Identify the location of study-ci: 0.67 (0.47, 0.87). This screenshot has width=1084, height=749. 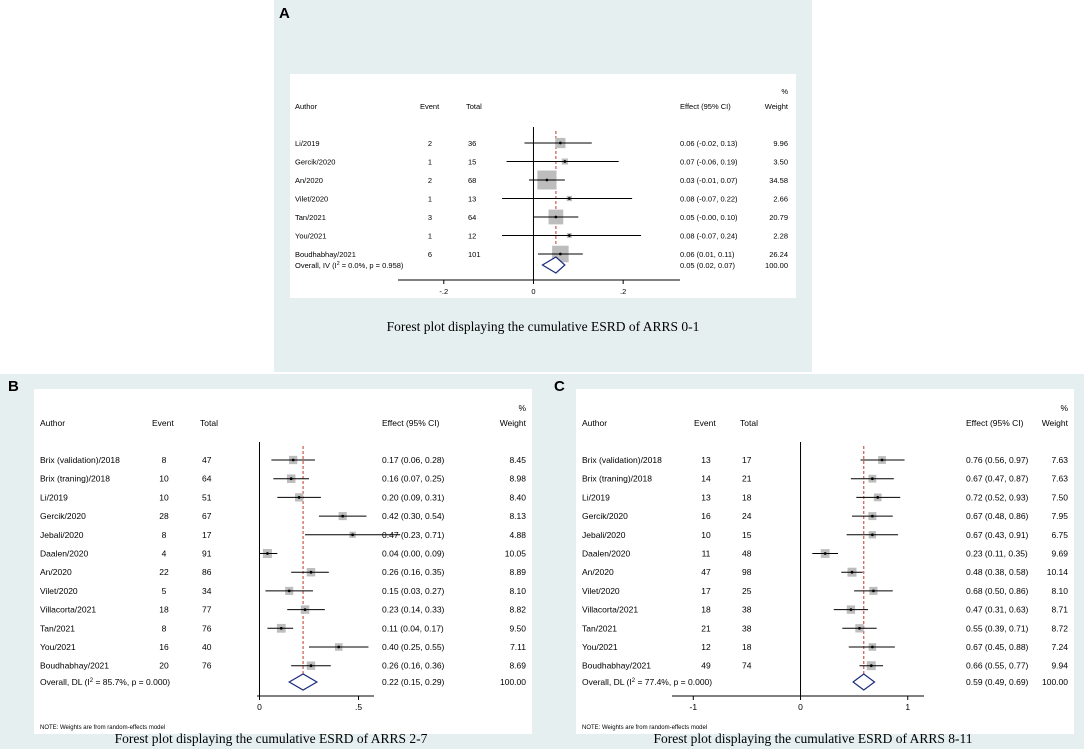
(997, 479).